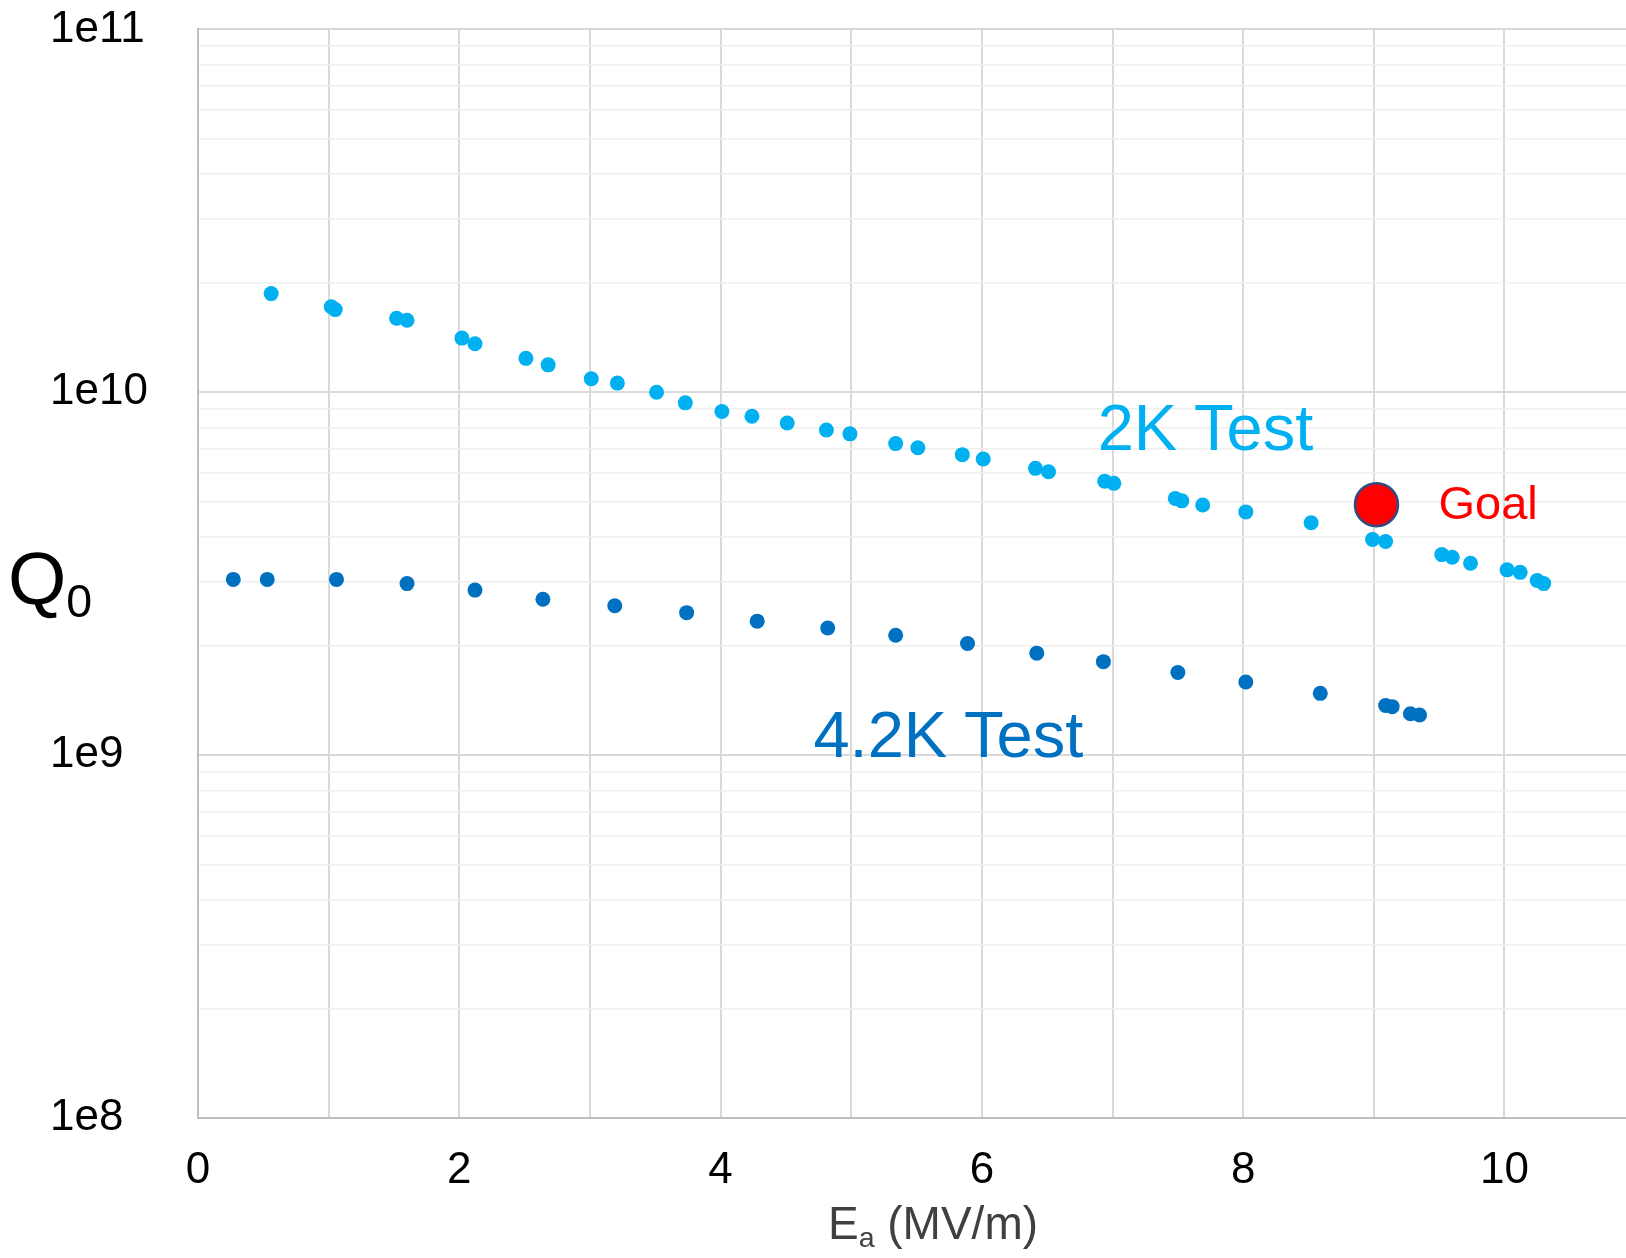  Describe the element at coordinates (459, 1167) in the screenshot. I see `x-tick-label: 2` at that location.